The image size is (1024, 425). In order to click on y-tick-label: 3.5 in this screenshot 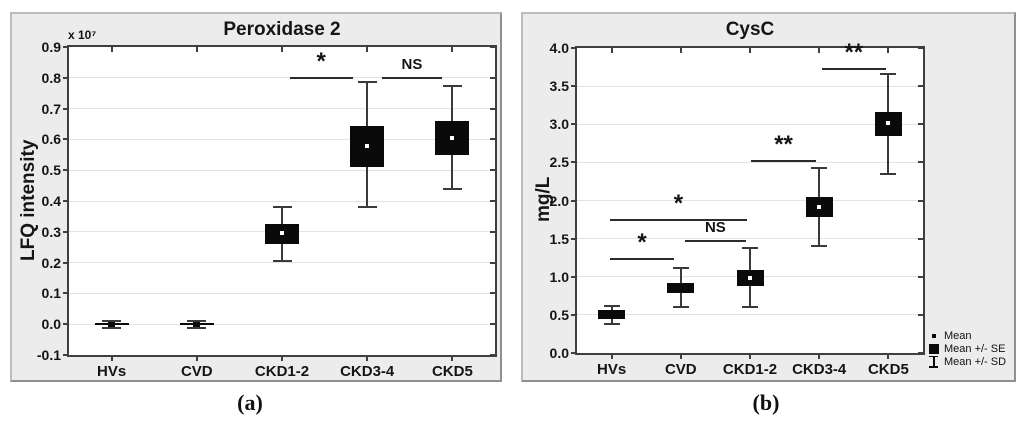, I will do `click(559, 86)`.